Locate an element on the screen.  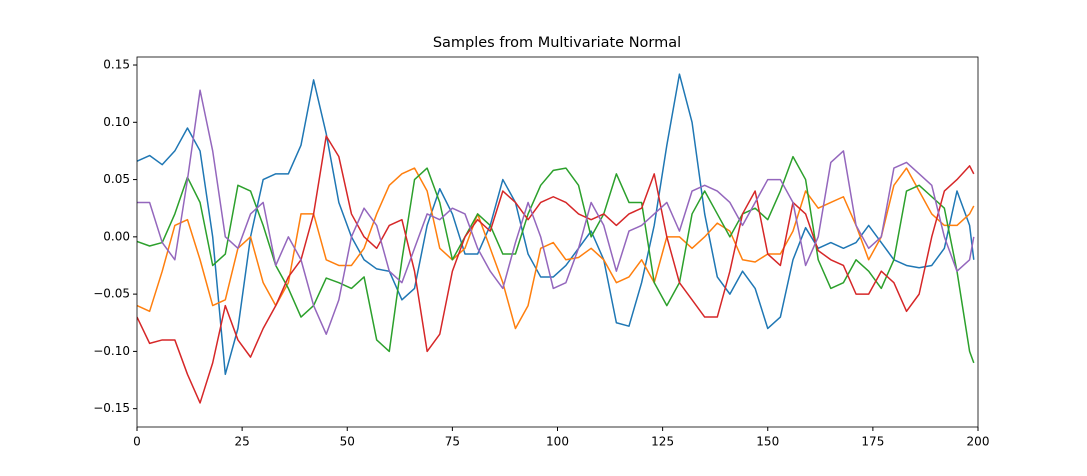
y-tick-label: 0.05 is located at coordinates (116, 179).